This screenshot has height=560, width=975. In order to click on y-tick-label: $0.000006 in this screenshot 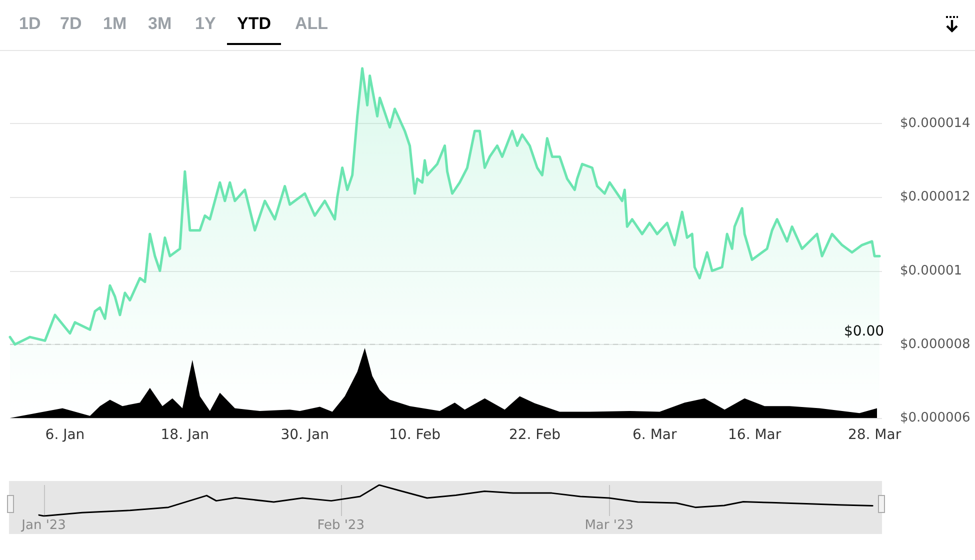, I will do `click(935, 418)`.